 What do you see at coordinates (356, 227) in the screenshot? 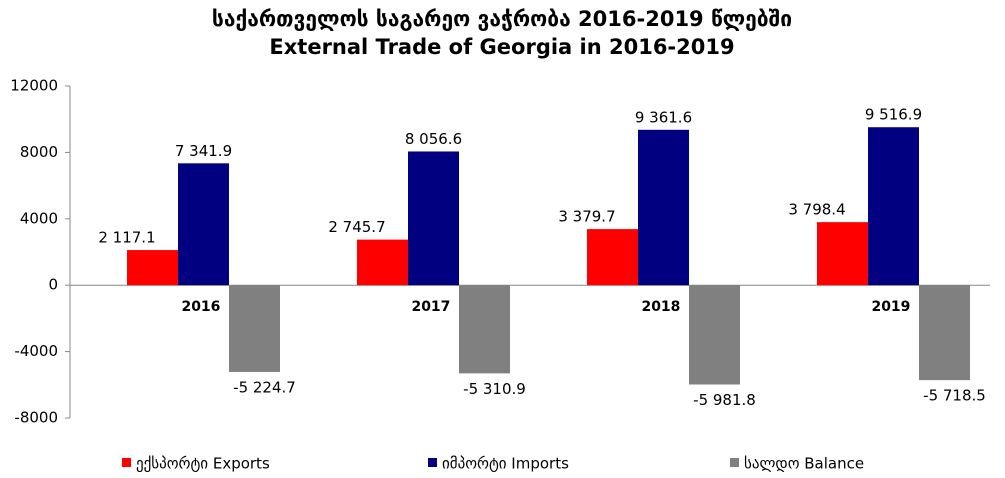
I see `data-label: 2 745.7` at bounding box center [356, 227].